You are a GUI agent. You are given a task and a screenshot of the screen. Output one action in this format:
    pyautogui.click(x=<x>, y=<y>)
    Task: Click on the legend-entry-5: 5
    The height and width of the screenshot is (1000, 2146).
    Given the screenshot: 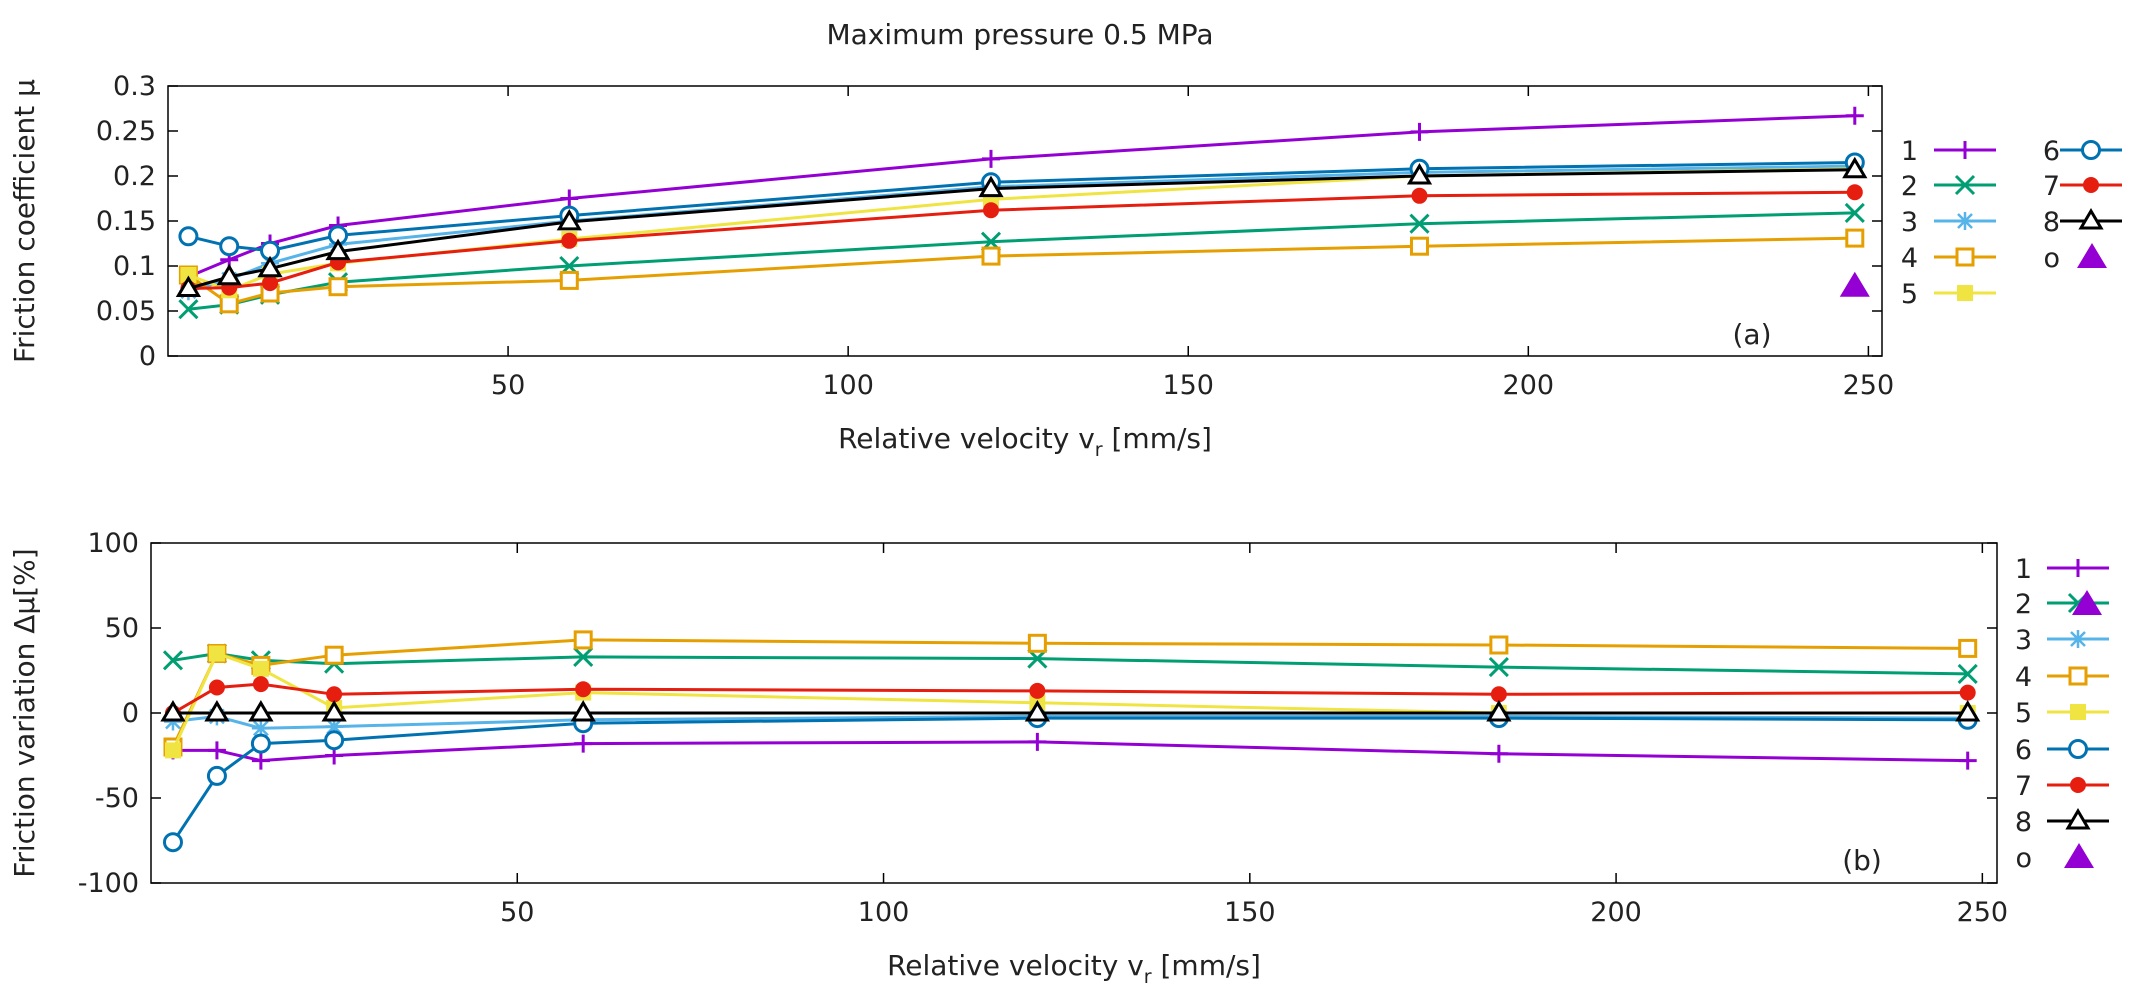 What is the action you would take?
    pyautogui.click(x=2062, y=713)
    